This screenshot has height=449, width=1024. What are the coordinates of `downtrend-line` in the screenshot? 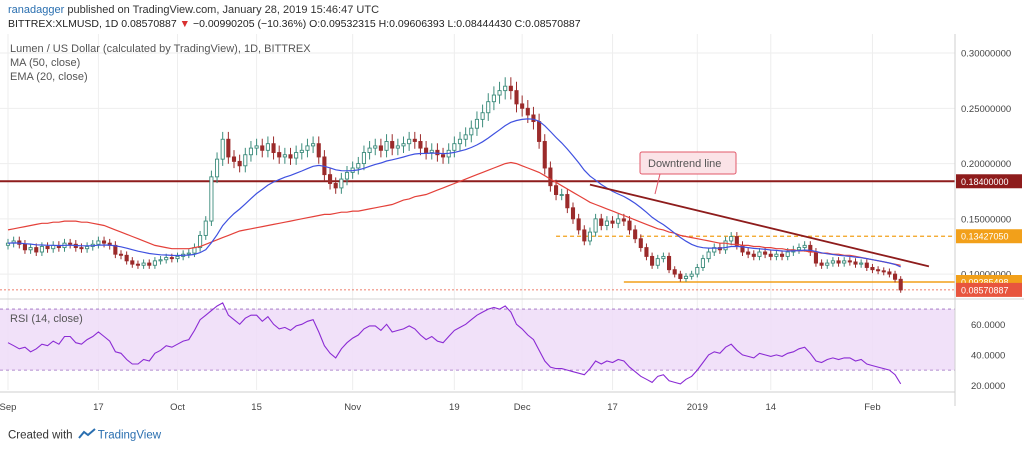 It's located at (759, 225).